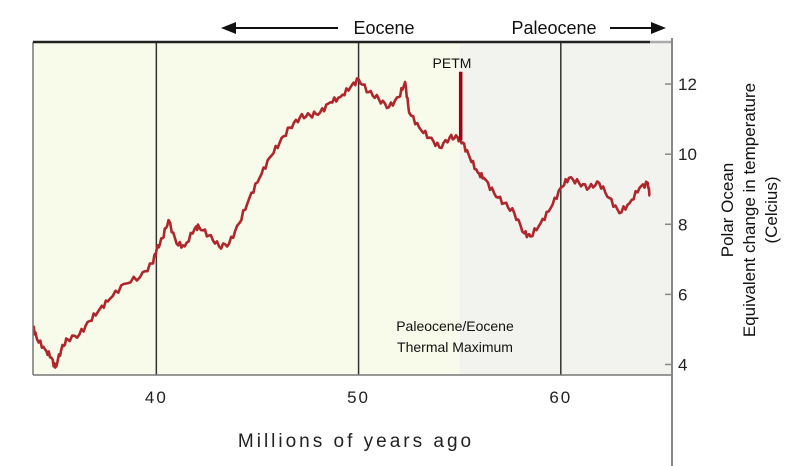 This screenshot has height=466, width=800. Describe the element at coordinates (358, 397) in the screenshot. I see `x-tick-label-50: 50` at that location.